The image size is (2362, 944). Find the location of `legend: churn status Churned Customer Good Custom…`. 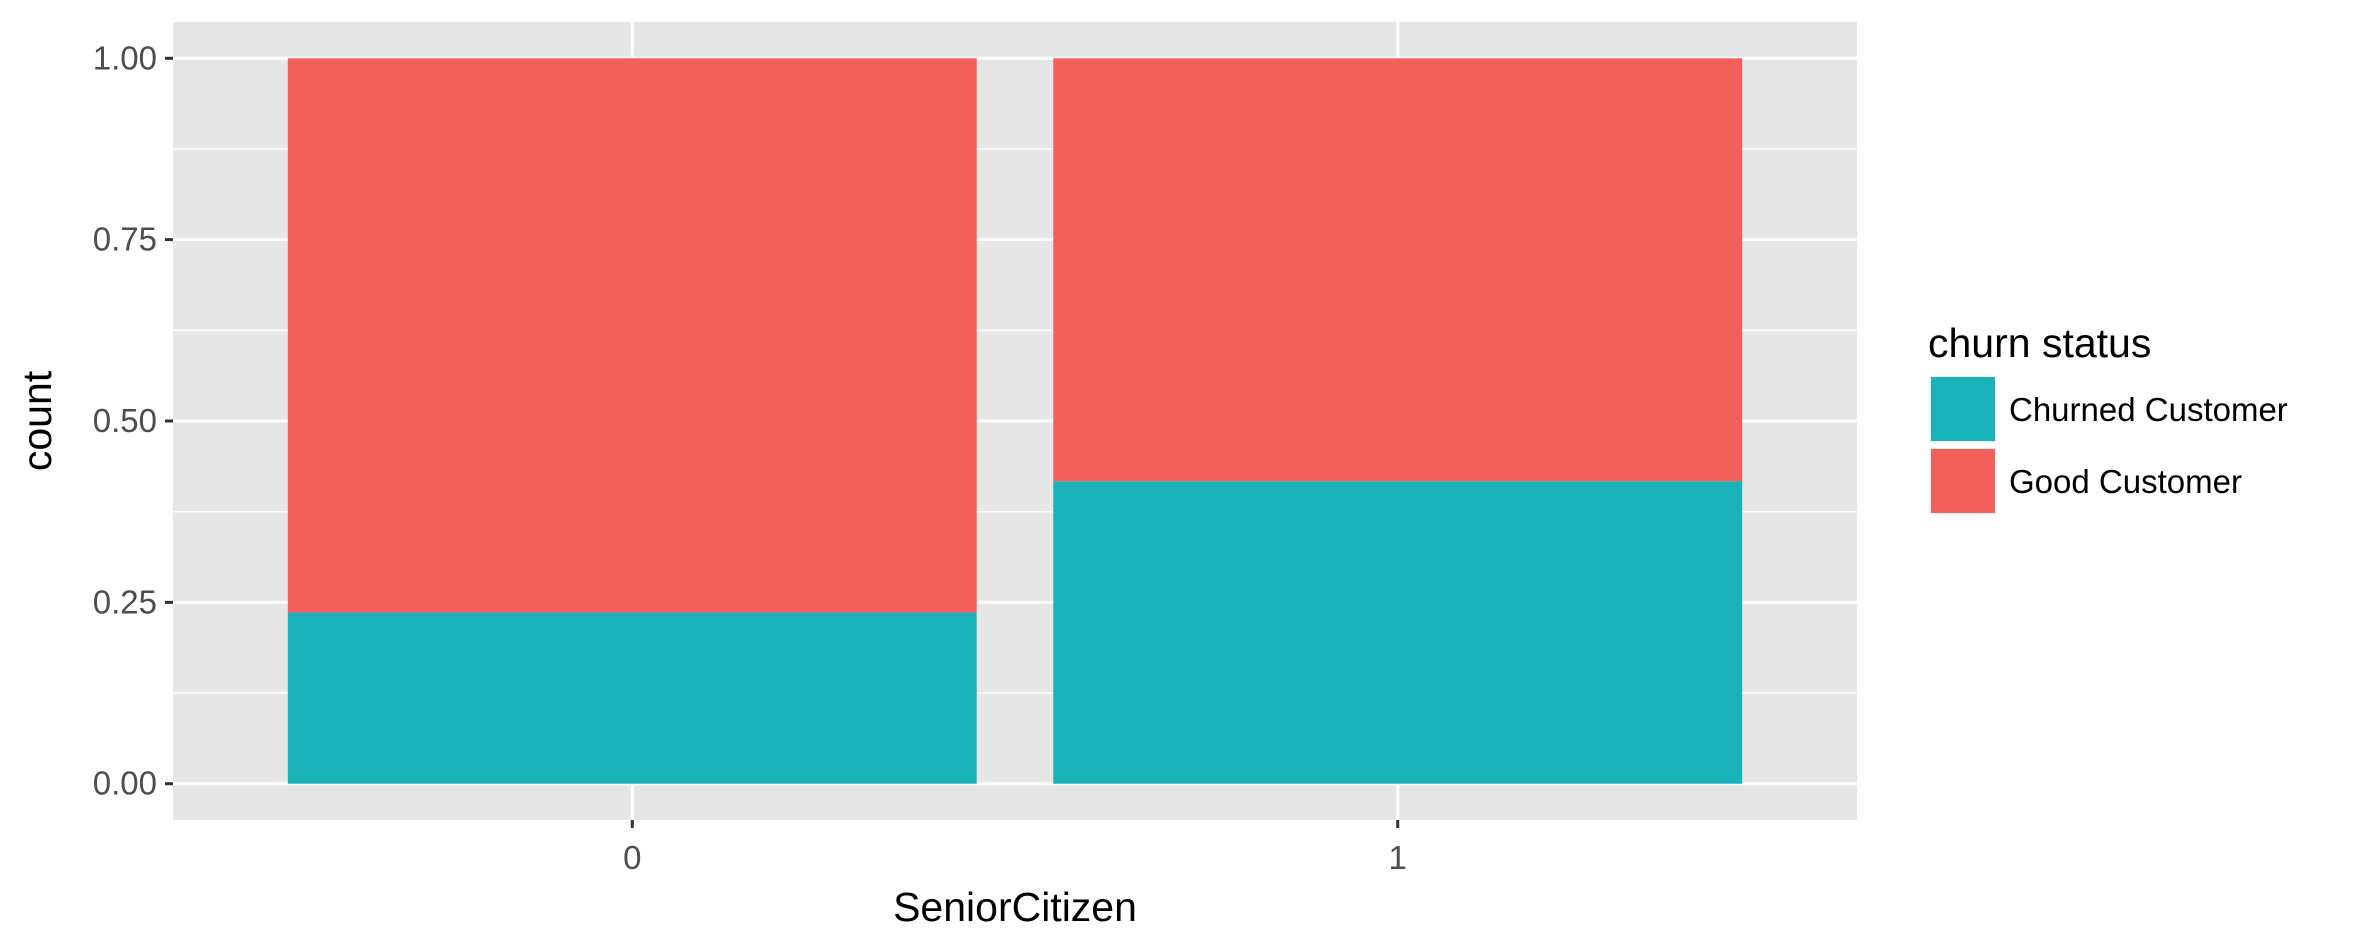

legend: churn status Churned Customer Good Custom… is located at coordinates (2108, 417).